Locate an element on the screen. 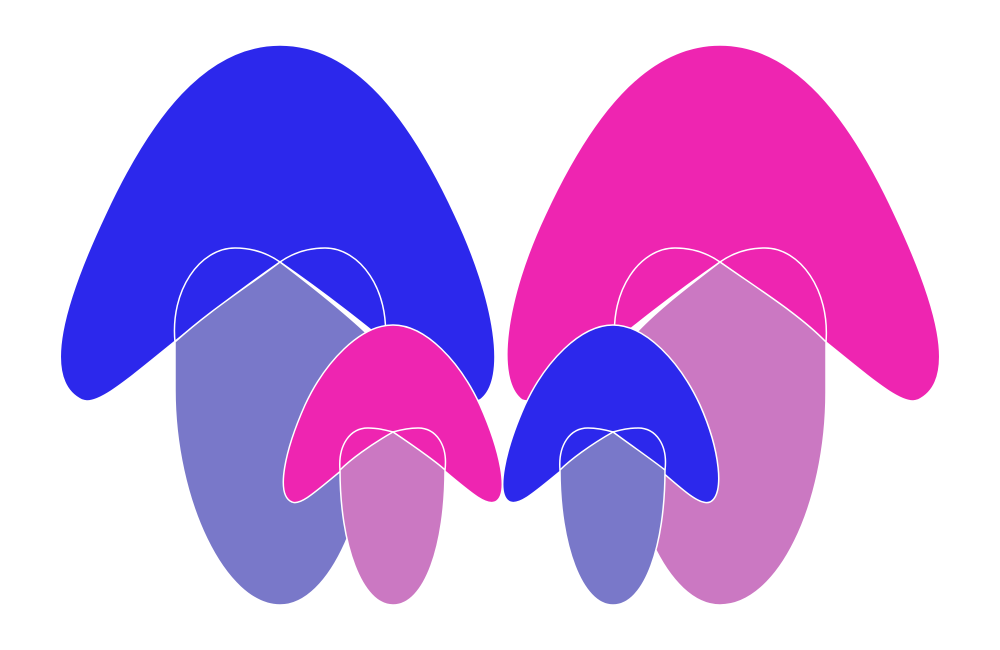 The height and width of the screenshot is (650, 1000). right-large-orchid-ellipse is located at coordinates (724, 433).